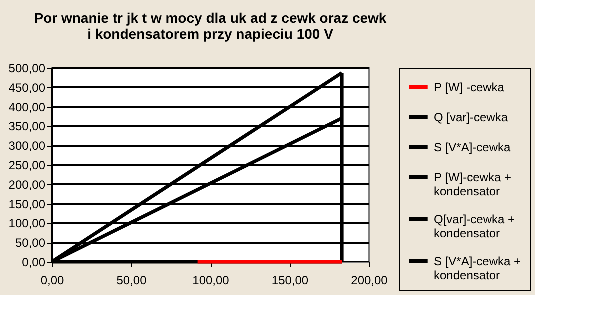  What do you see at coordinates (132, 281) in the screenshot?
I see `x-tick-label: 50,00` at bounding box center [132, 281].